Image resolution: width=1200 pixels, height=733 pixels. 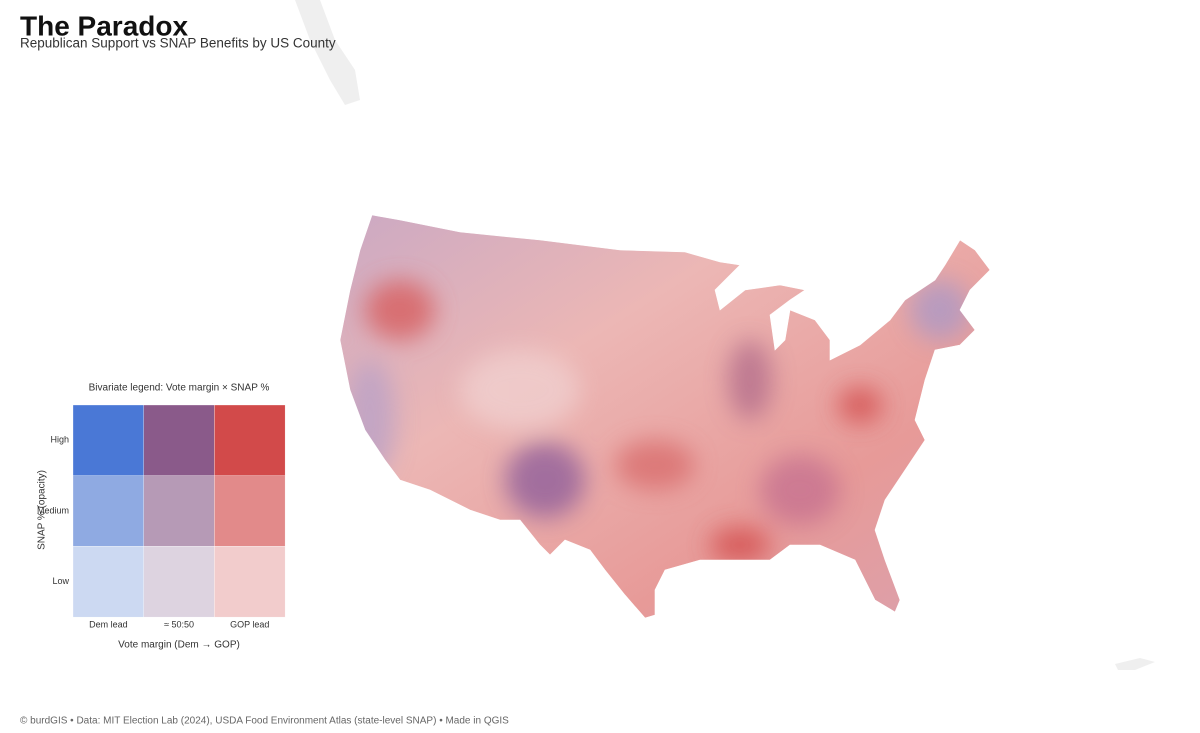 What do you see at coordinates (179, 645) in the screenshot?
I see `legend-x-axis-label: Vote margin (Dem → GOP)` at bounding box center [179, 645].